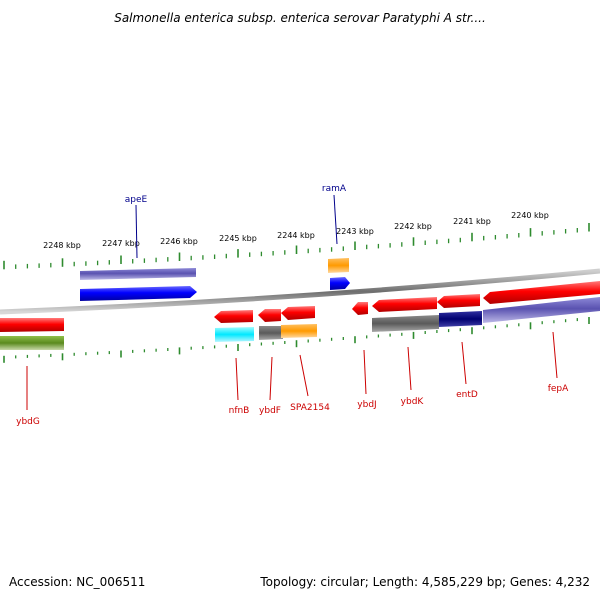 Image resolution: width=600 pixels, height=600 pixels. What do you see at coordinates (233, 316) in the screenshot?
I see `nfnB-arrow` at bounding box center [233, 316].